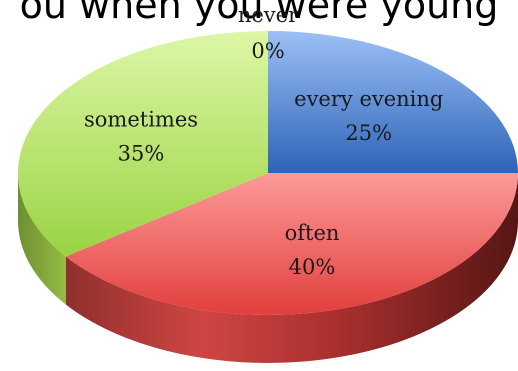 This screenshot has width=518, height=371. Describe the element at coordinates (312, 233) in the screenshot. I see `data-label-category: often` at that location.